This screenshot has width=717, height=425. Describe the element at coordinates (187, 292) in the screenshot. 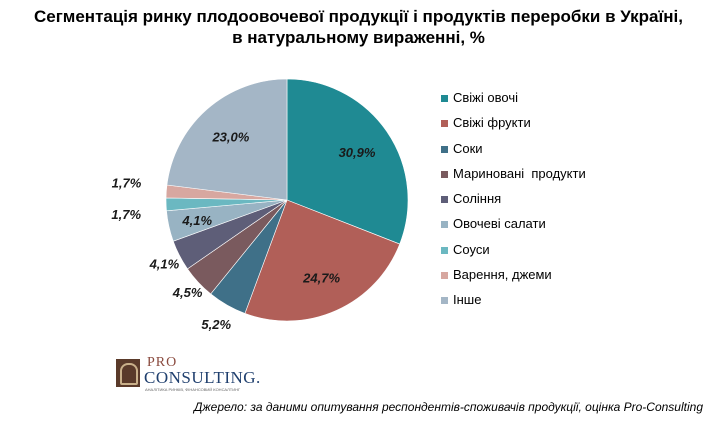

I see `slice-value-label-4: 4,5%` at that location.